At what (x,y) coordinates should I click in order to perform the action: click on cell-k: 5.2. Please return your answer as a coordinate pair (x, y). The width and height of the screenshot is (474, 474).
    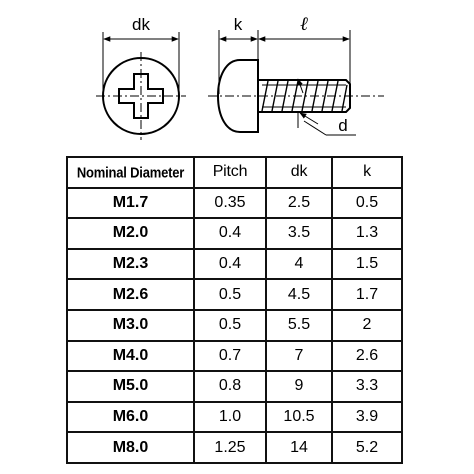
    Looking at the image, I should click on (367, 447).